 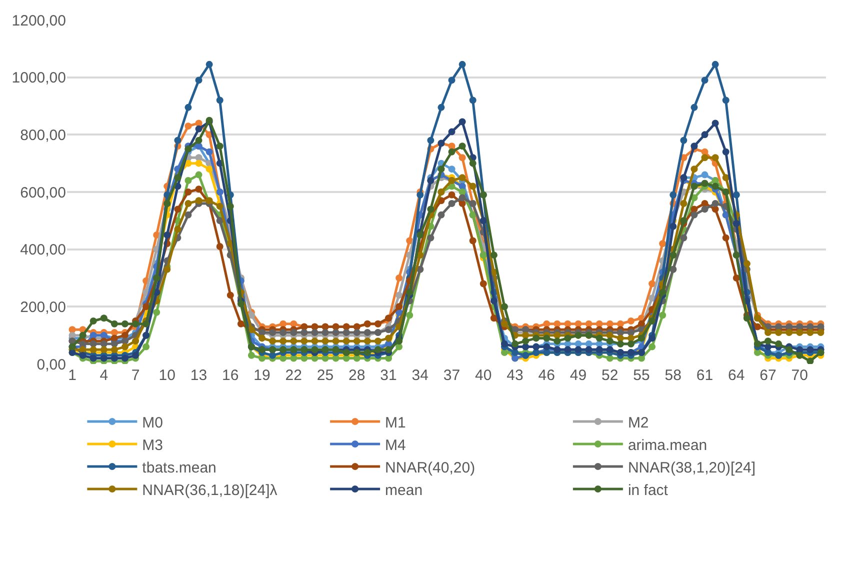 I want to click on x-tick-label: 16, so click(x=230, y=375).